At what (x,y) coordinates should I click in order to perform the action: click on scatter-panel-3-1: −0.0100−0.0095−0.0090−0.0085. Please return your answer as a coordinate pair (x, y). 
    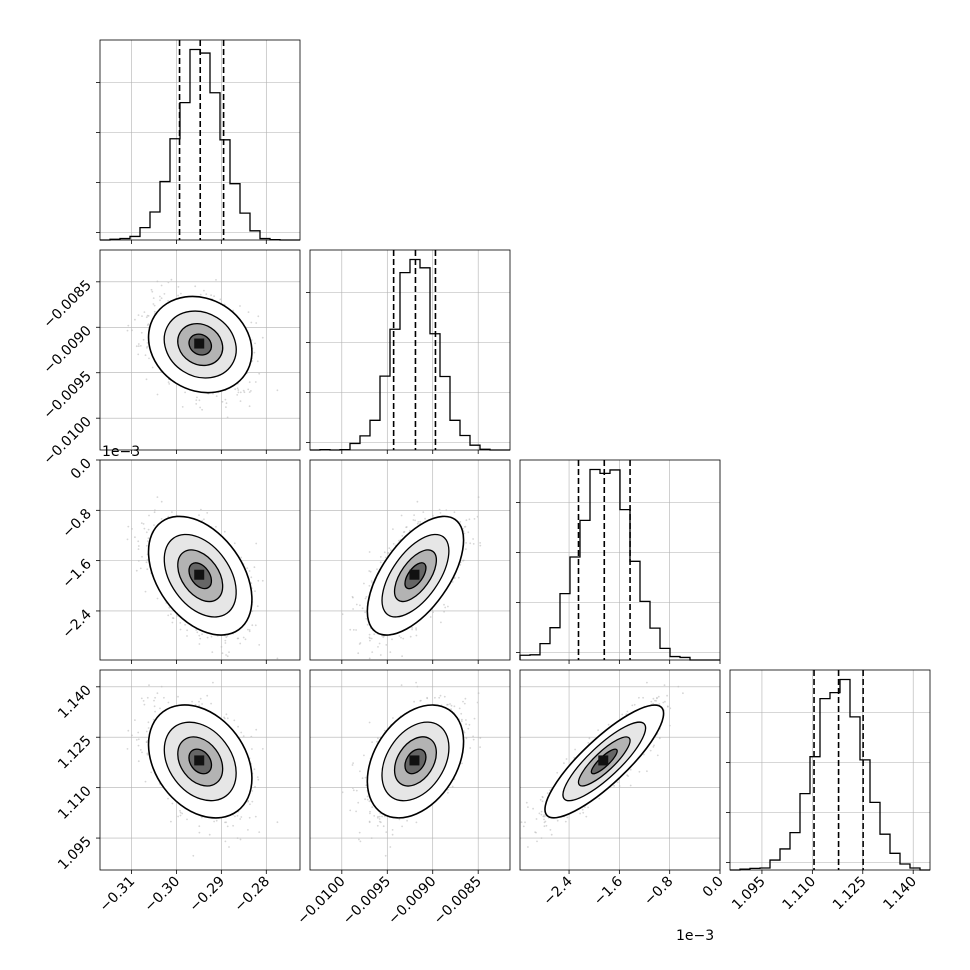
    Looking at the image, I should click on (402, 798).